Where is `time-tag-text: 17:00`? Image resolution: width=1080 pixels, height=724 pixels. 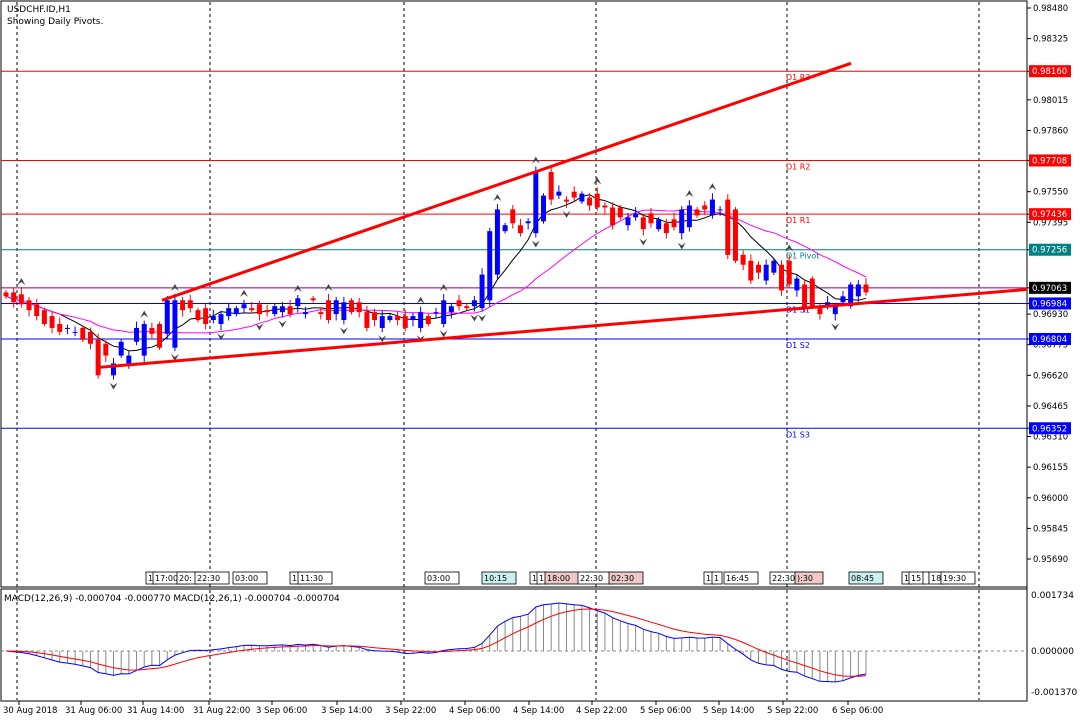 time-tag-text: 17:00 is located at coordinates (166, 578).